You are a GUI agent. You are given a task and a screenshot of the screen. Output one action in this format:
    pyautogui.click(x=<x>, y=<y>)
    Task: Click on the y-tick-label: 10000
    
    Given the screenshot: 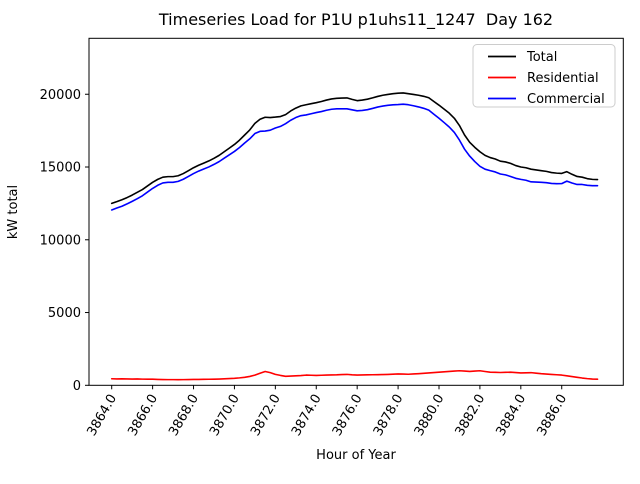 What is the action you would take?
    pyautogui.click(x=60, y=240)
    